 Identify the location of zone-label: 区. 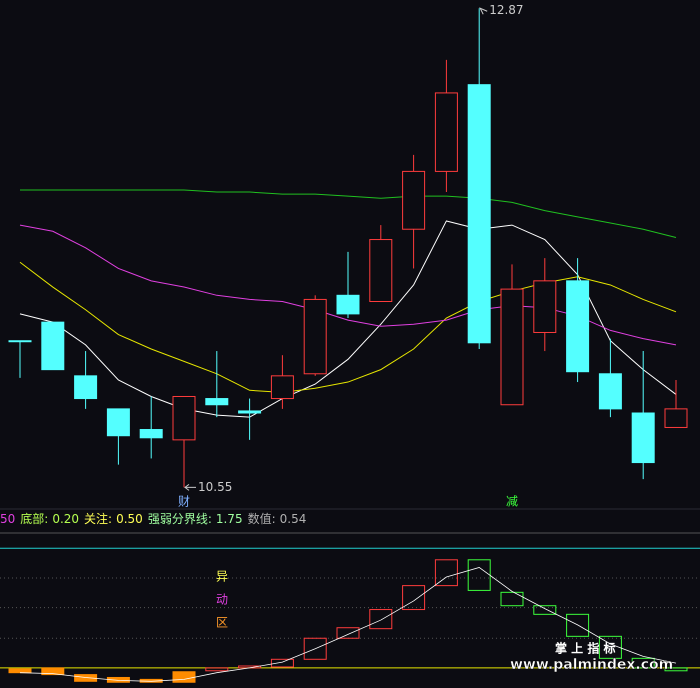
(222, 623).